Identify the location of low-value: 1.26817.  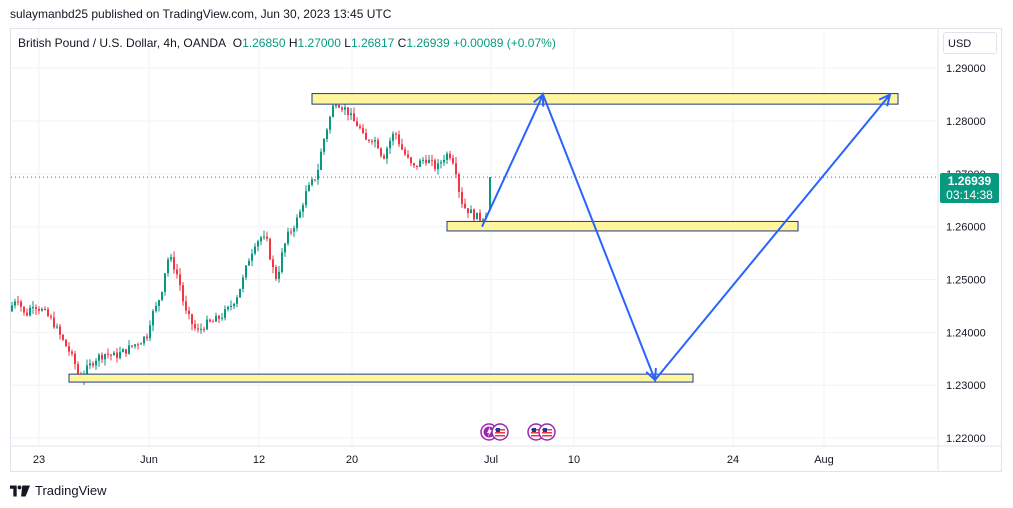
(372, 43).